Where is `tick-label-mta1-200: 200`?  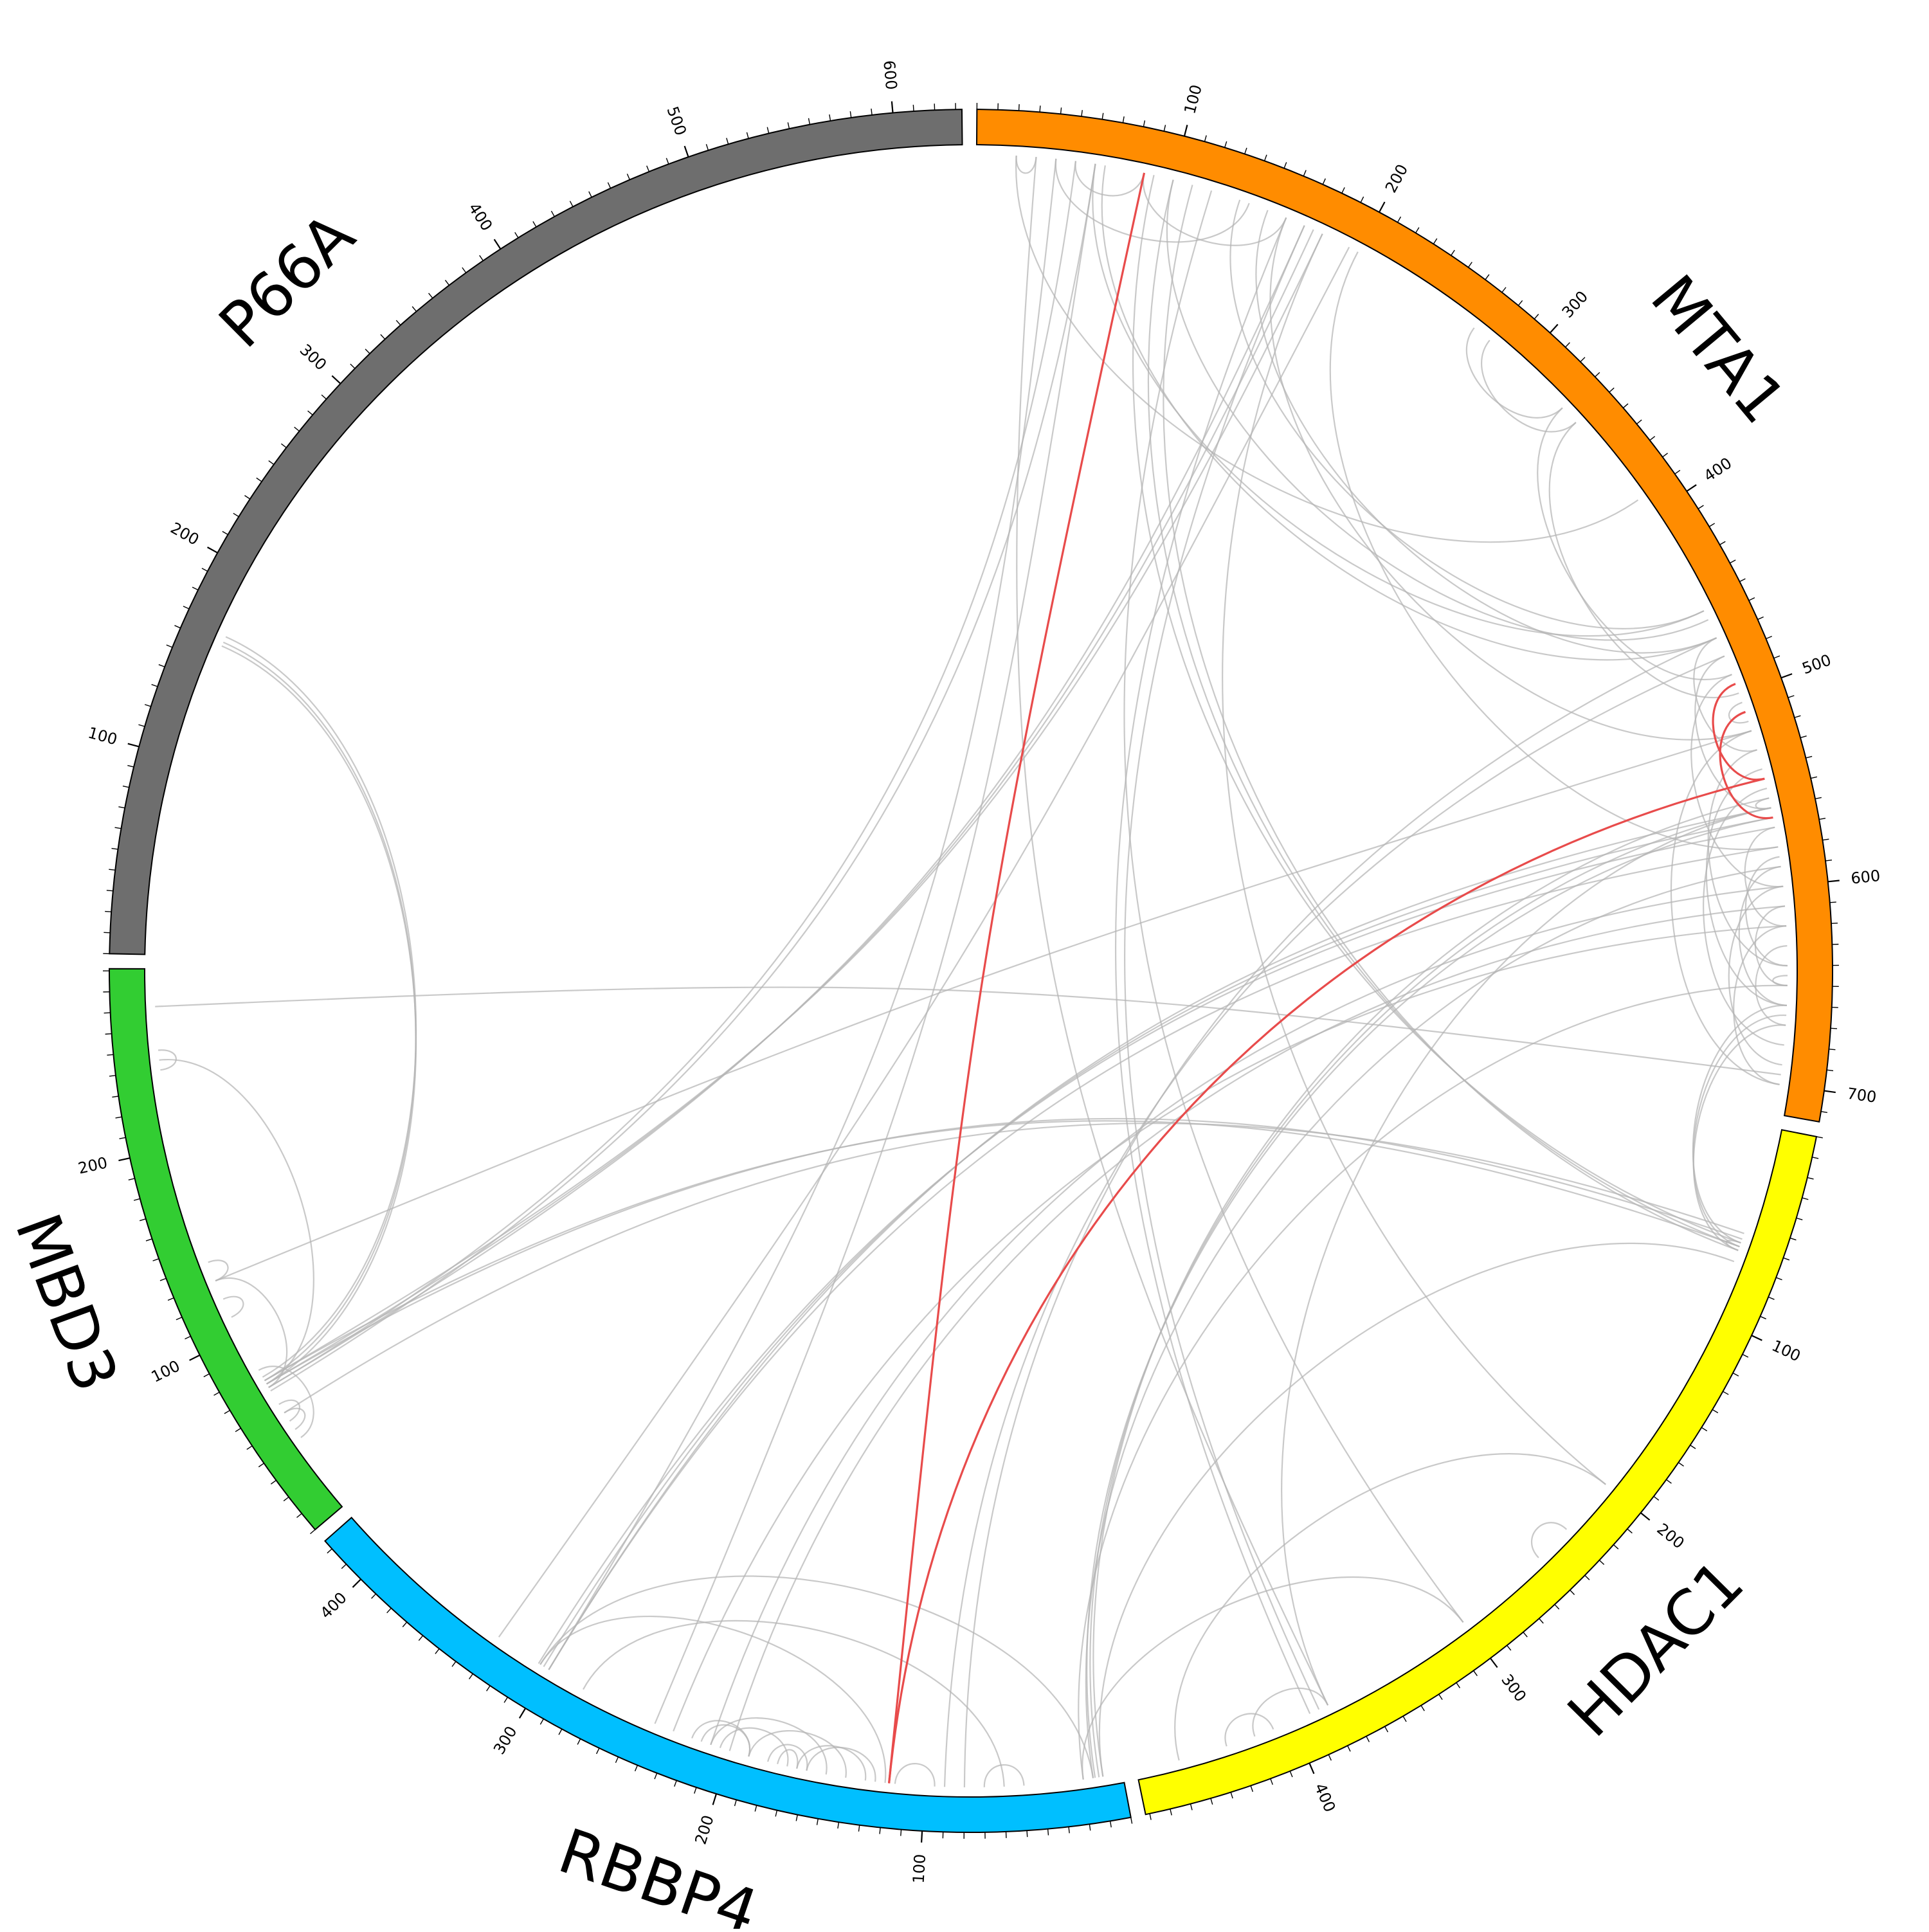
tick-label-mta1-200: 200 is located at coordinates (1396, 178).